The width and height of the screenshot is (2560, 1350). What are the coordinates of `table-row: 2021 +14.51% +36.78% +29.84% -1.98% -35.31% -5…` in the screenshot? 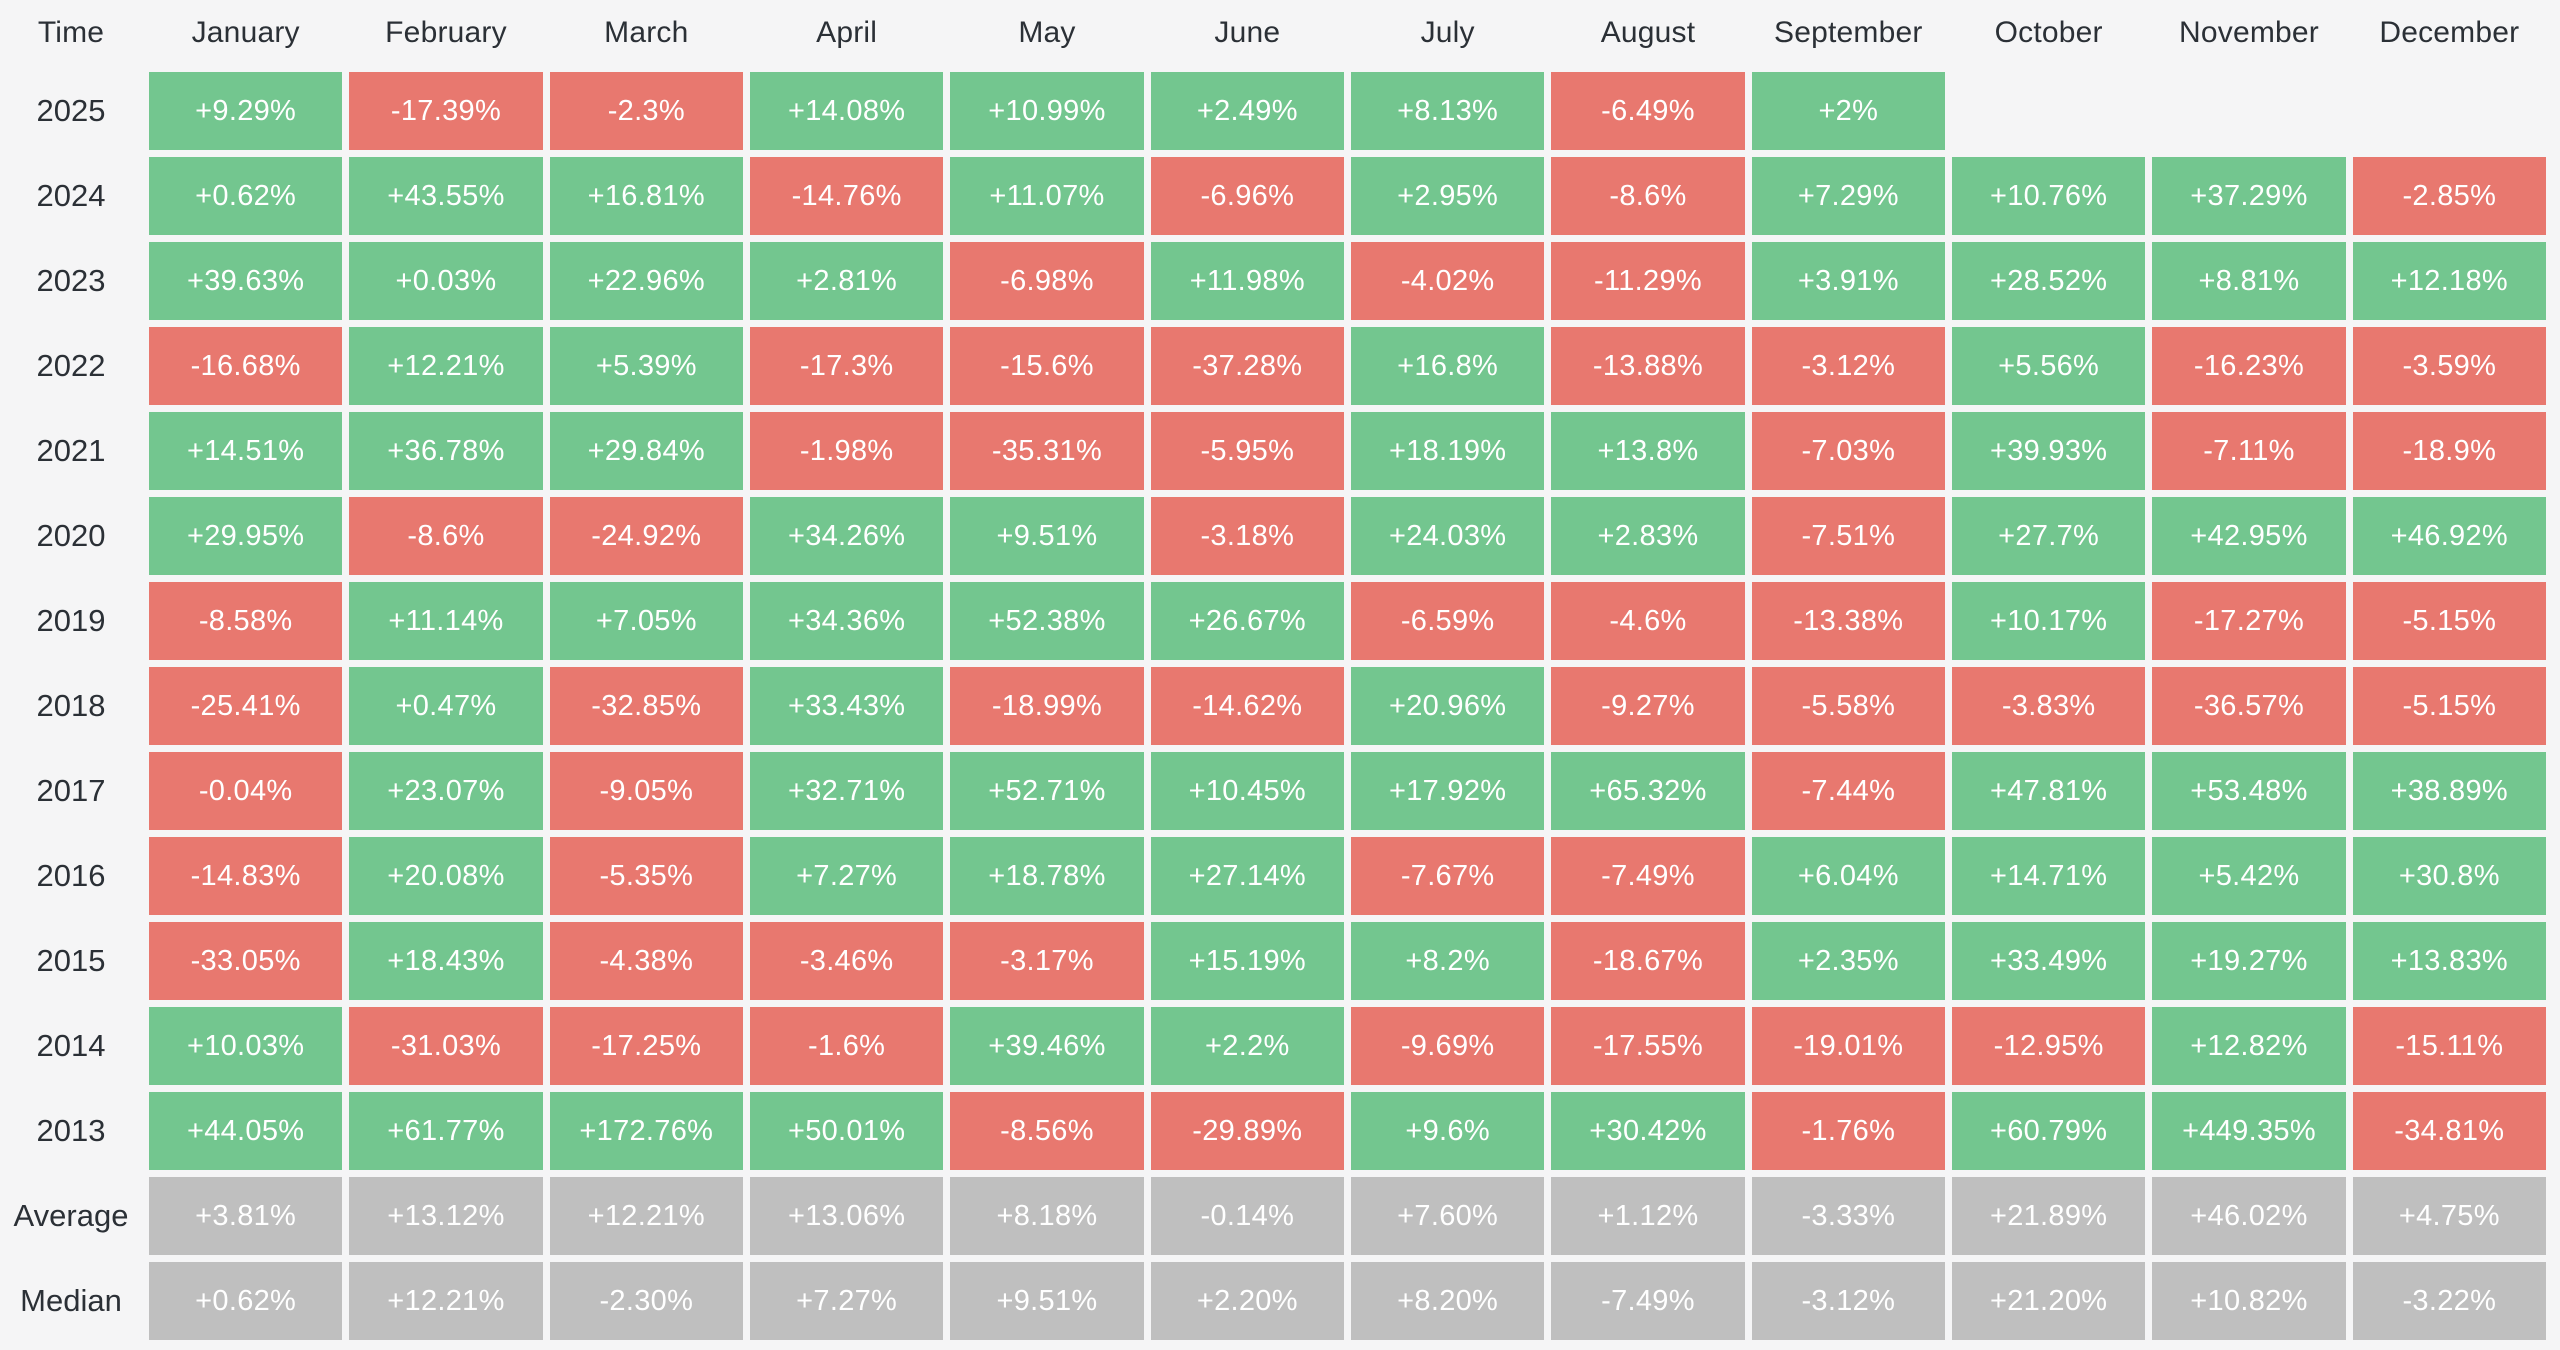 It's located at (1273, 451).